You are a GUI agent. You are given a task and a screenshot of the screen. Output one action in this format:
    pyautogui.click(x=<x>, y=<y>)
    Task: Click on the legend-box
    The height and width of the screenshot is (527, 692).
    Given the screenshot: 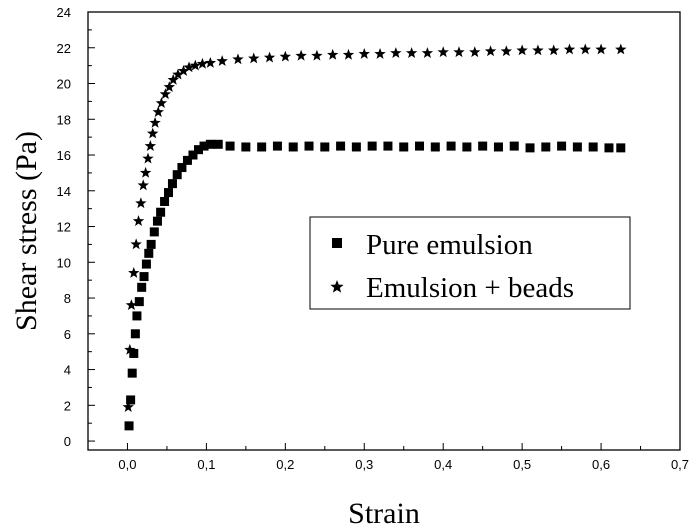 What is the action you would take?
    pyautogui.click(x=470, y=263)
    